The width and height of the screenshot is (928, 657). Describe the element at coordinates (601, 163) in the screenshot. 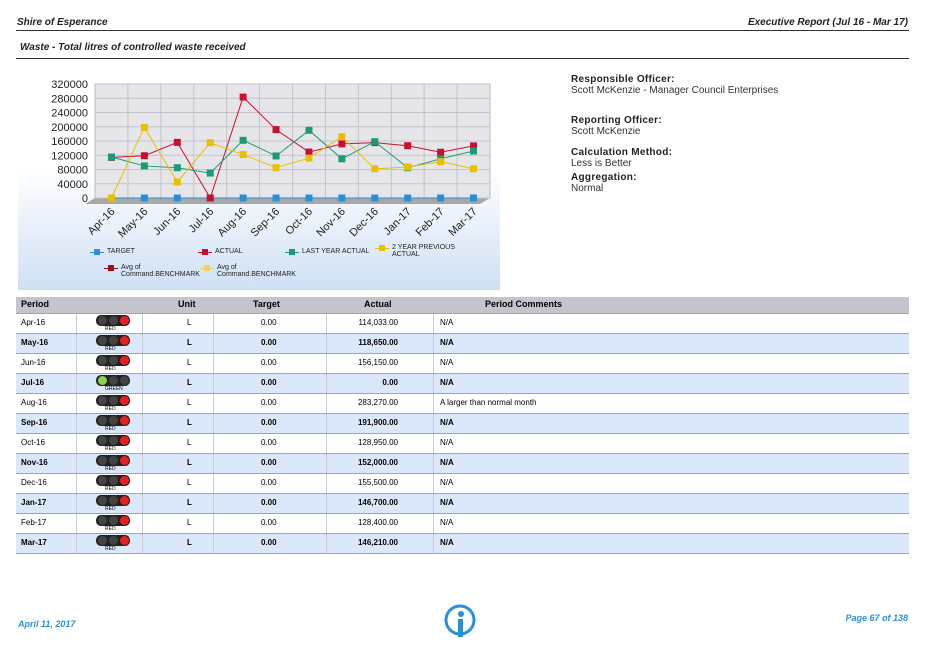

I see `info-value: Less is Better` at that location.